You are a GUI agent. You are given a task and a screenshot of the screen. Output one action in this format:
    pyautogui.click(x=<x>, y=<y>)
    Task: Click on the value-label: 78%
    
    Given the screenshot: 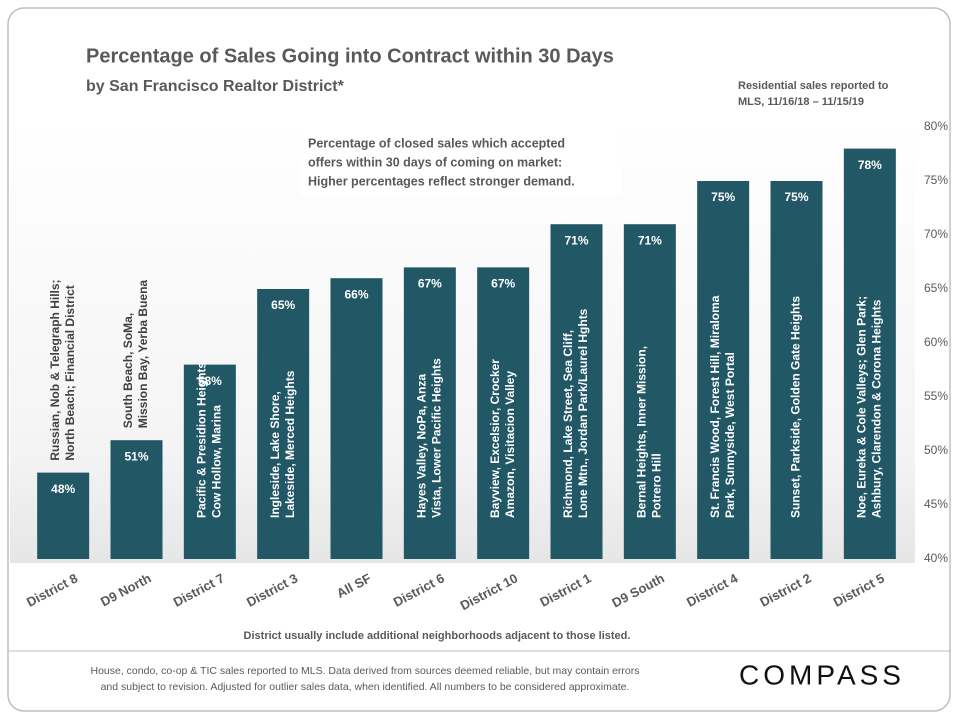 What is the action you would take?
    pyautogui.click(x=870, y=165)
    